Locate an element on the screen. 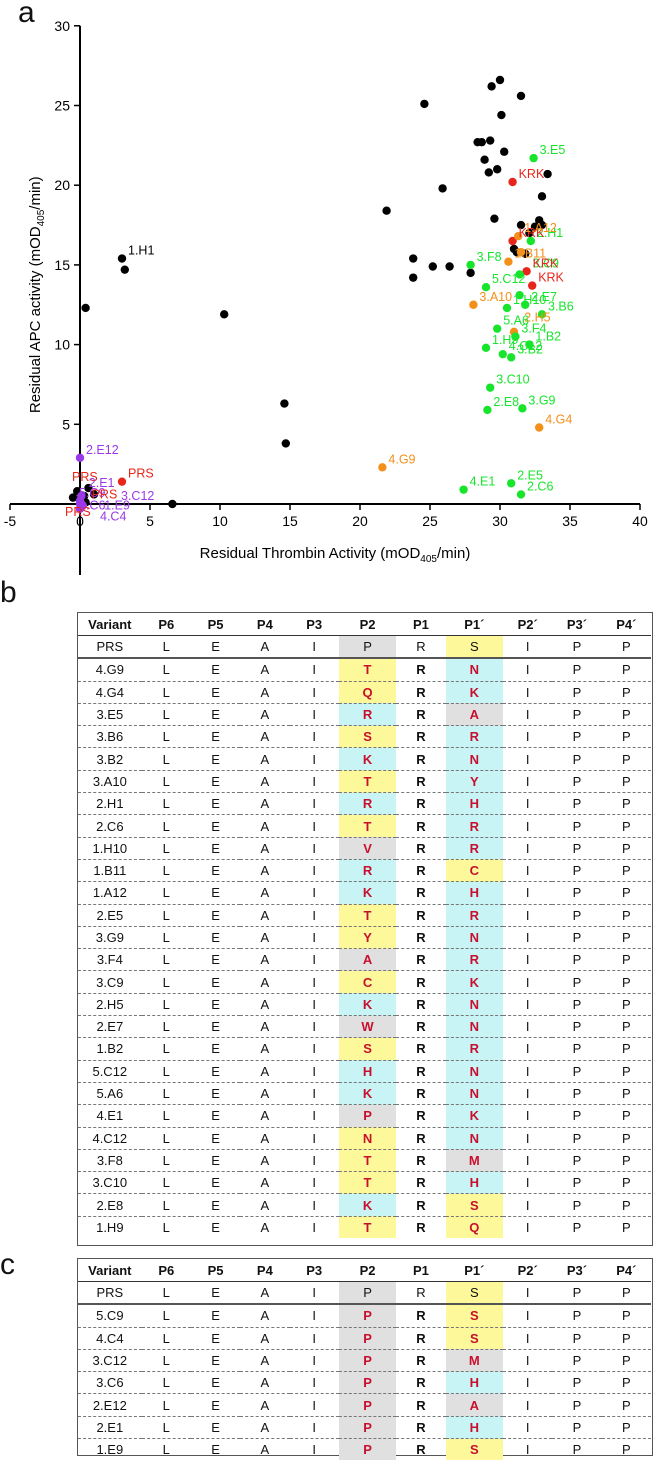 Image resolution: width=659 pixels, height=1464 pixels. x-tick-label: 25 is located at coordinates (430, 521).